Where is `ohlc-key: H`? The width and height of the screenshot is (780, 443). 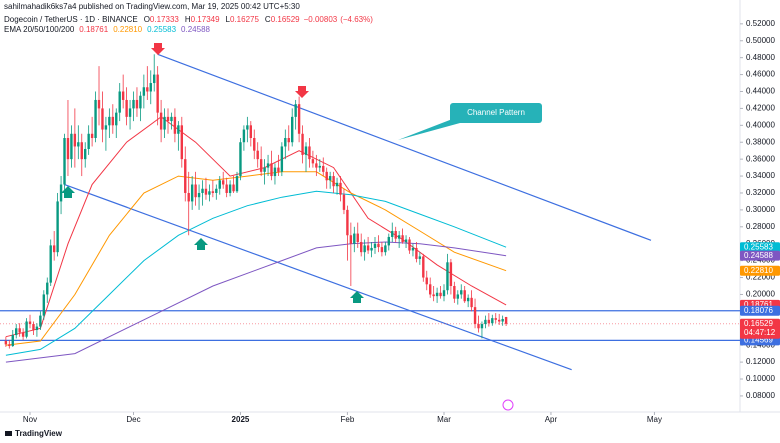 ohlc-key: H is located at coordinates (188, 19).